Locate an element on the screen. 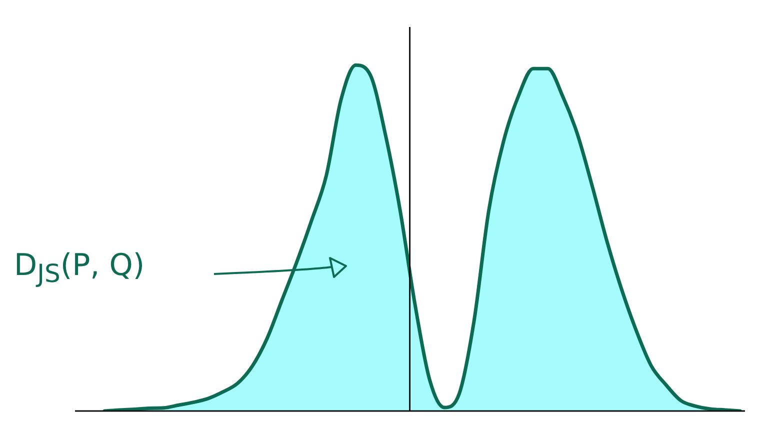 Image resolution: width=766 pixels, height=422 pixels. annotation: D$_{JS}$(P, Q) is located at coordinates (79, 268).